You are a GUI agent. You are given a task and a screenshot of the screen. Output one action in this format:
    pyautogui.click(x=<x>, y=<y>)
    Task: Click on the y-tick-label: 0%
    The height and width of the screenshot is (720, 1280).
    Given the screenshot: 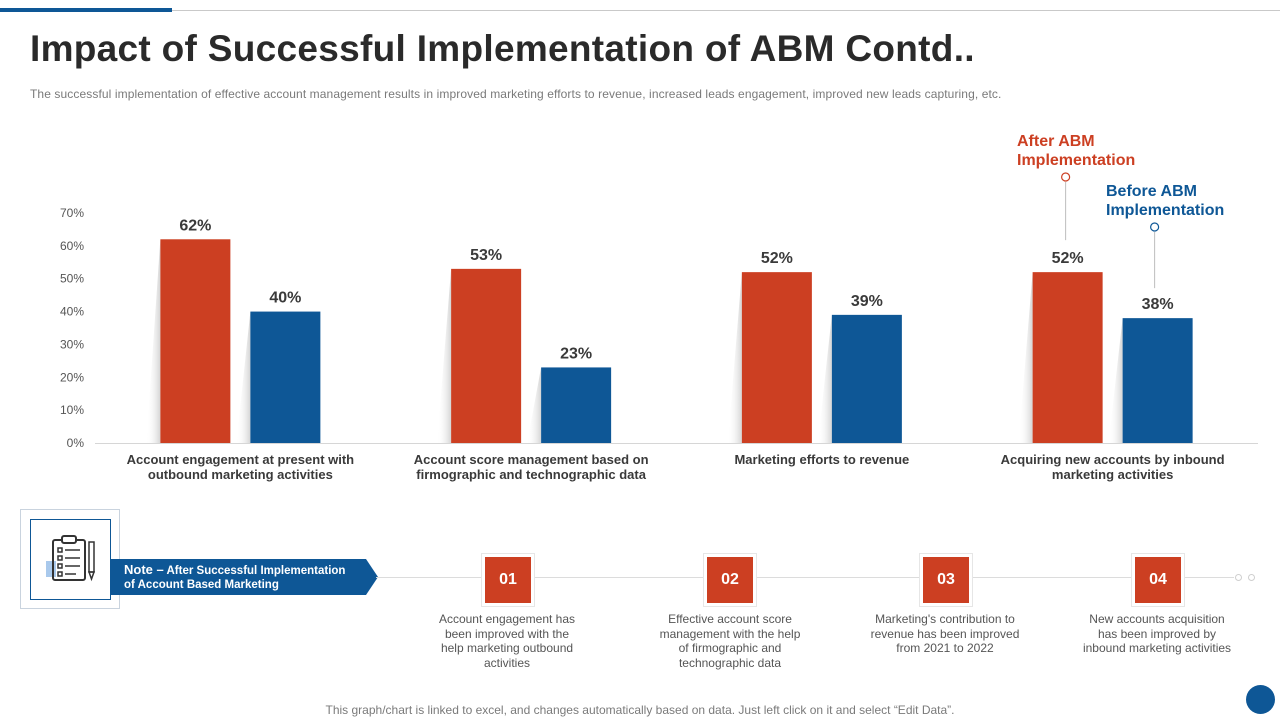 What is the action you would take?
    pyautogui.click(x=76, y=443)
    